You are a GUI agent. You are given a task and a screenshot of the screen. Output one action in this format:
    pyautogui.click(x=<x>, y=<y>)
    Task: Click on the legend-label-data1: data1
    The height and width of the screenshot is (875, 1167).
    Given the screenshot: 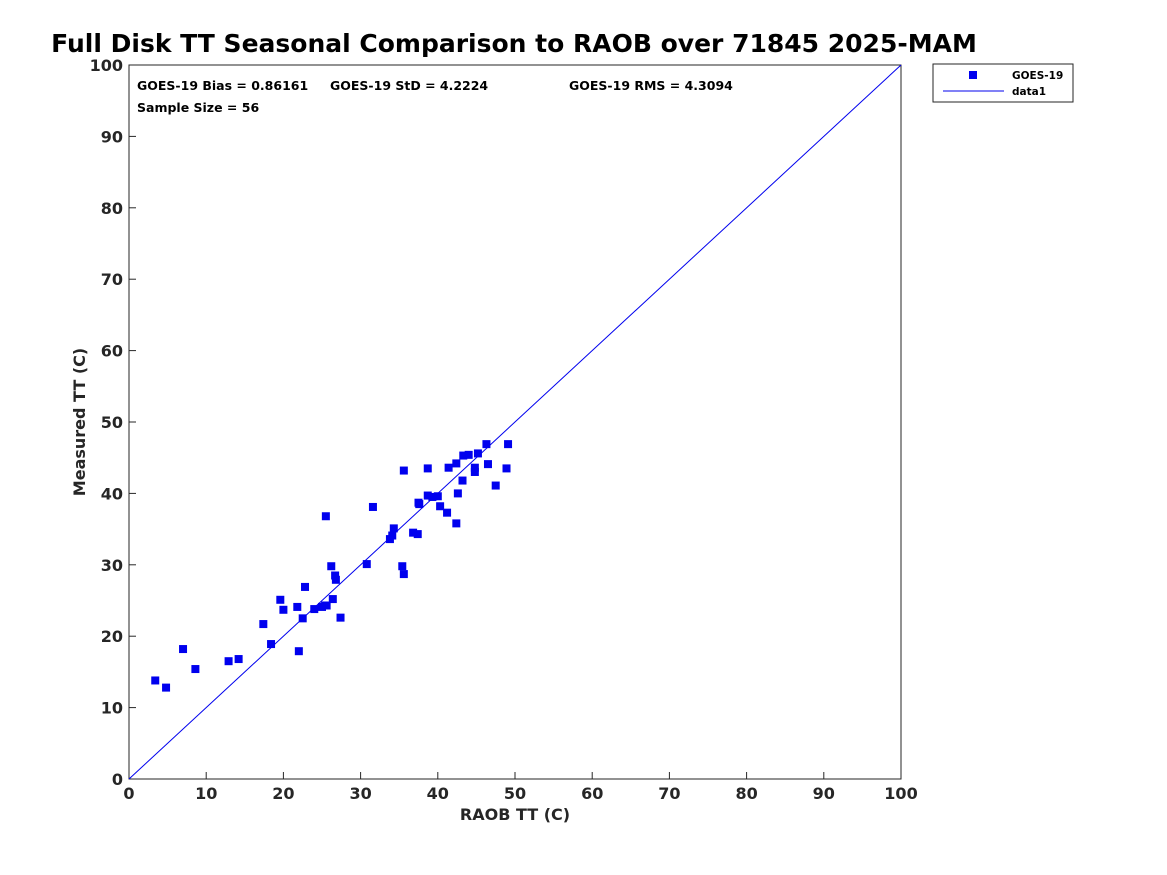 What is the action you would take?
    pyautogui.click(x=1029, y=92)
    